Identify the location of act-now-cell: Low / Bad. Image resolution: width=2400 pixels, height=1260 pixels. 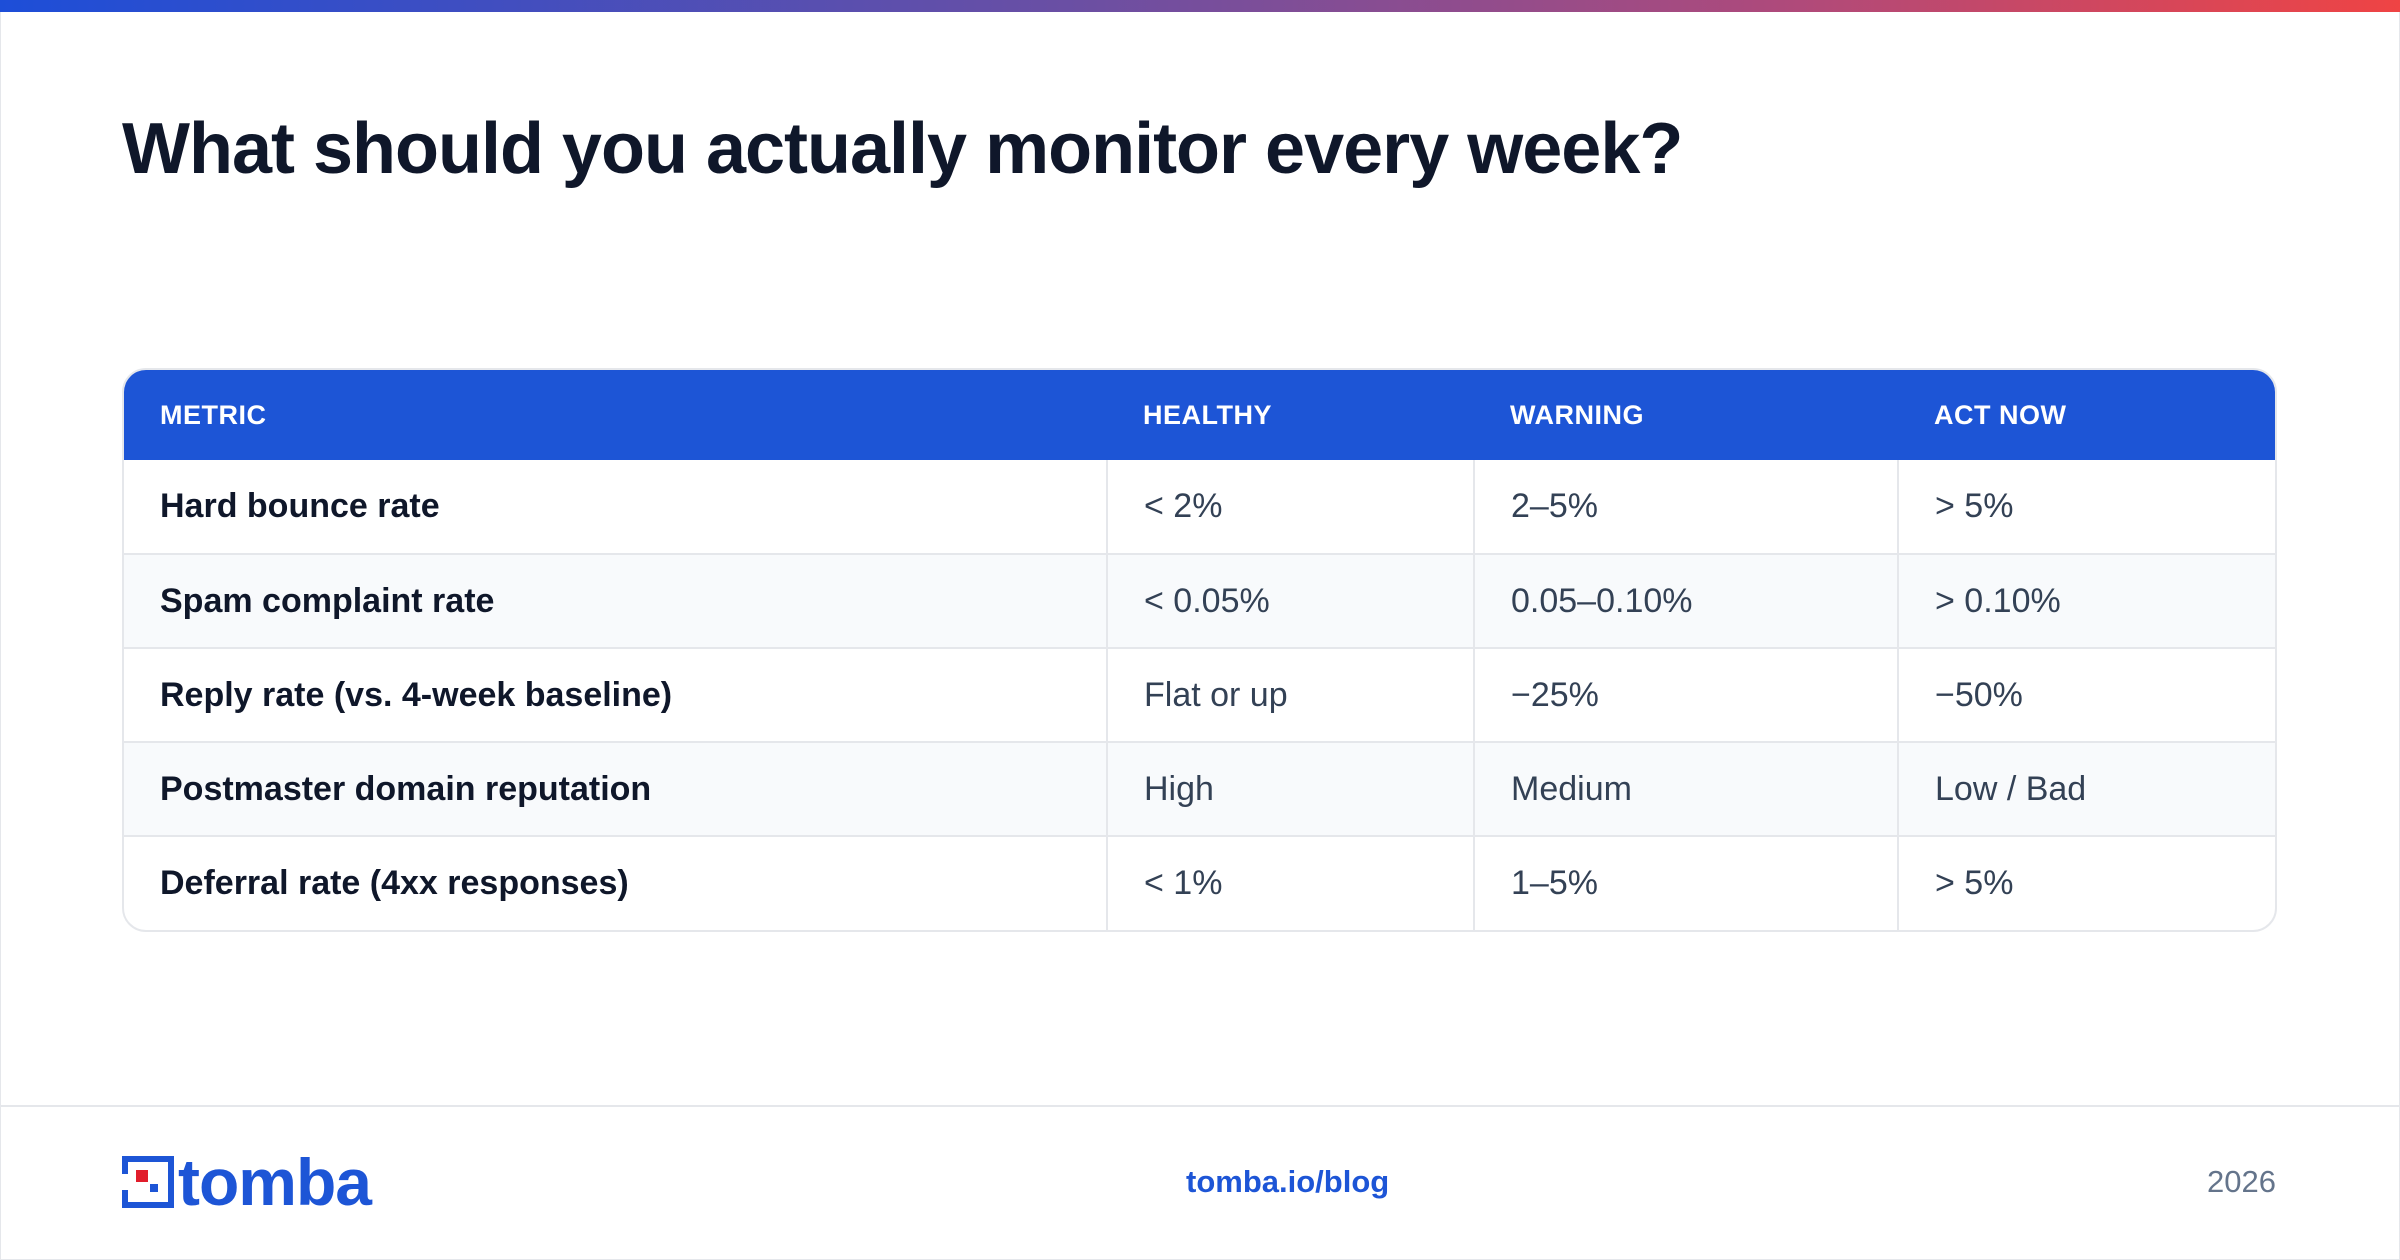
(2086, 788).